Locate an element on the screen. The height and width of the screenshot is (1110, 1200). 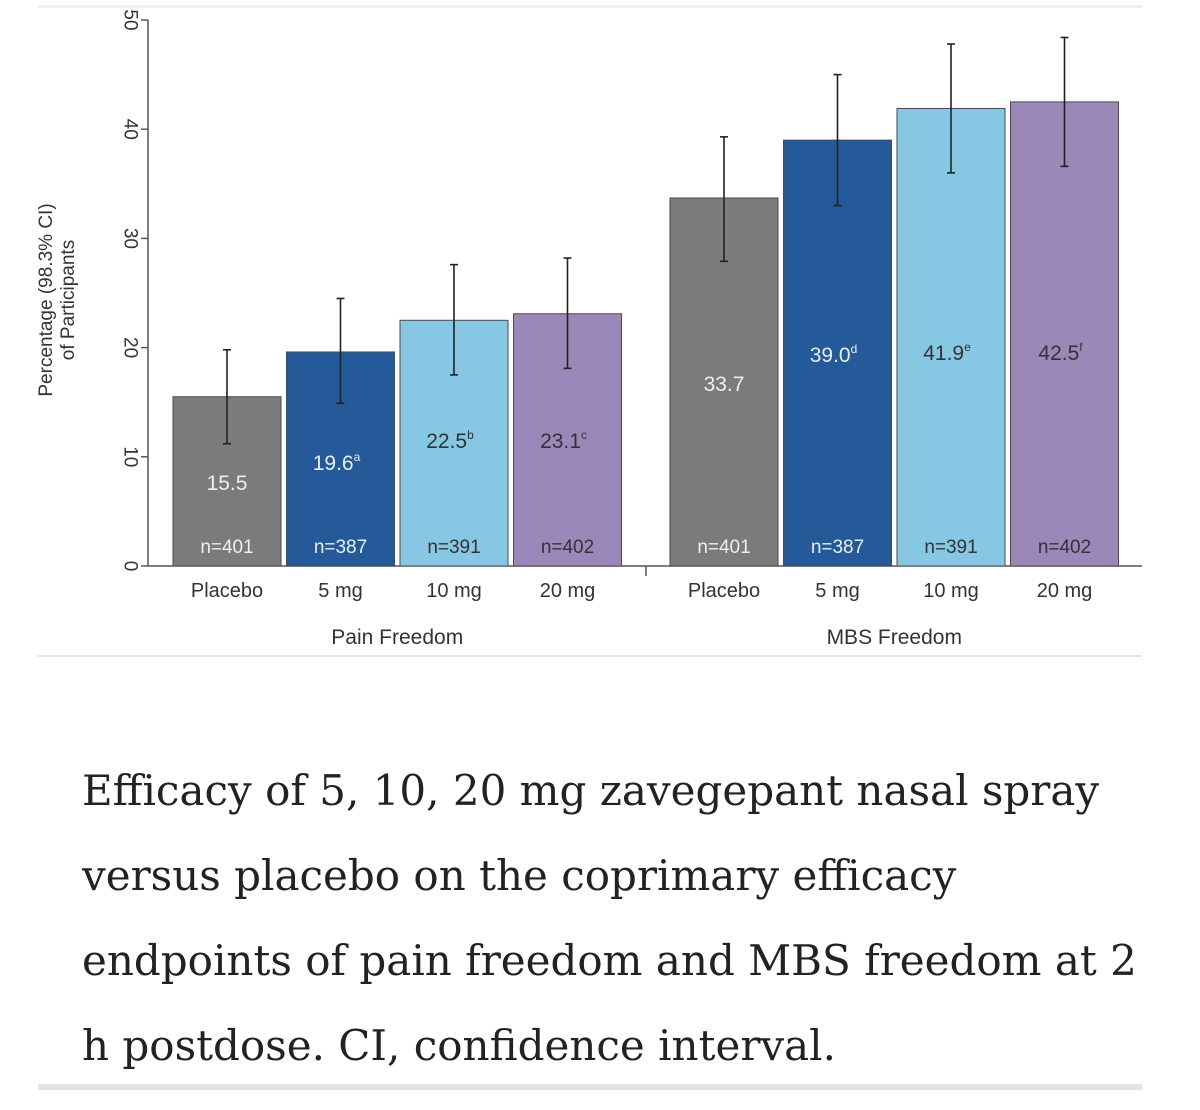
group-label: Pain Freedom is located at coordinates (397, 637).